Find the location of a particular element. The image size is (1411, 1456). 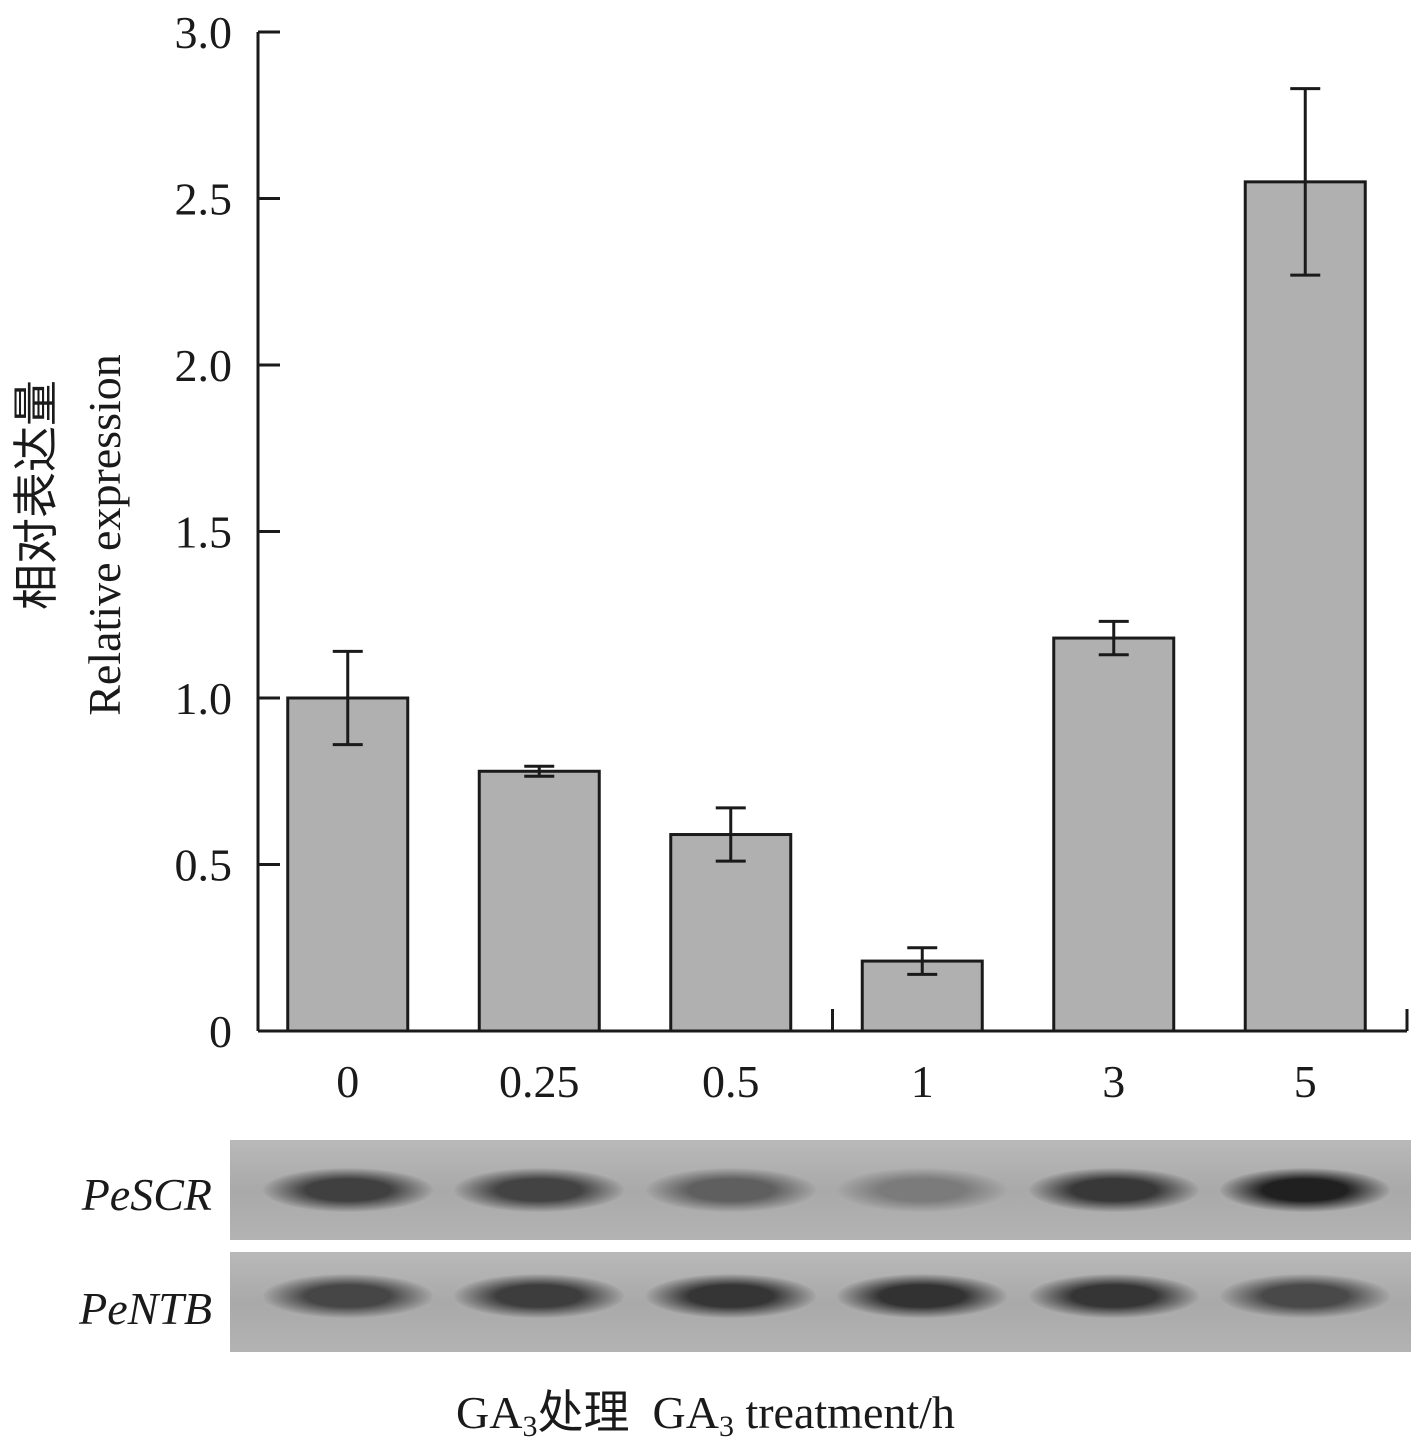

x-tick-label: 0.5 is located at coordinates (731, 1081).